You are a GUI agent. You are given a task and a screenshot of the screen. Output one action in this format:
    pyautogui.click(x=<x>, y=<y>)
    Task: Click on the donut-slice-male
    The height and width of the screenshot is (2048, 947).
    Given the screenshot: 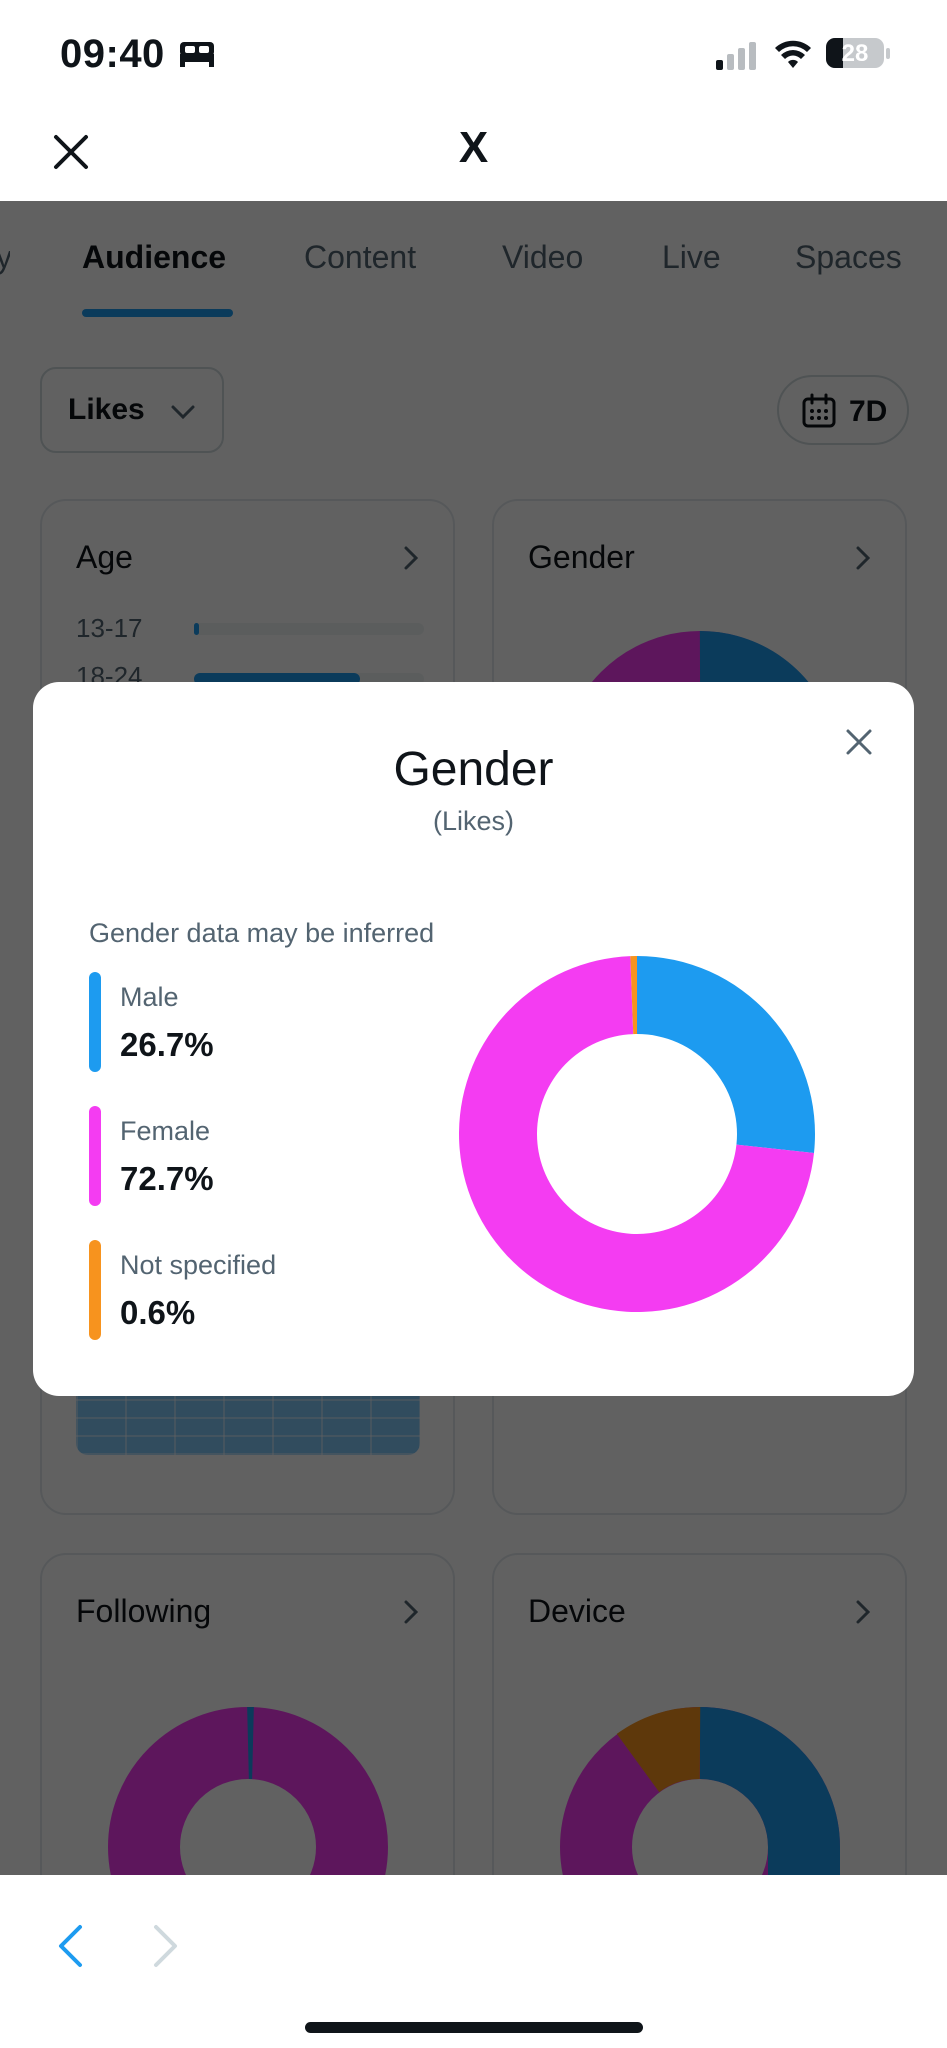 What is the action you would take?
    pyautogui.click(x=726, y=1054)
    